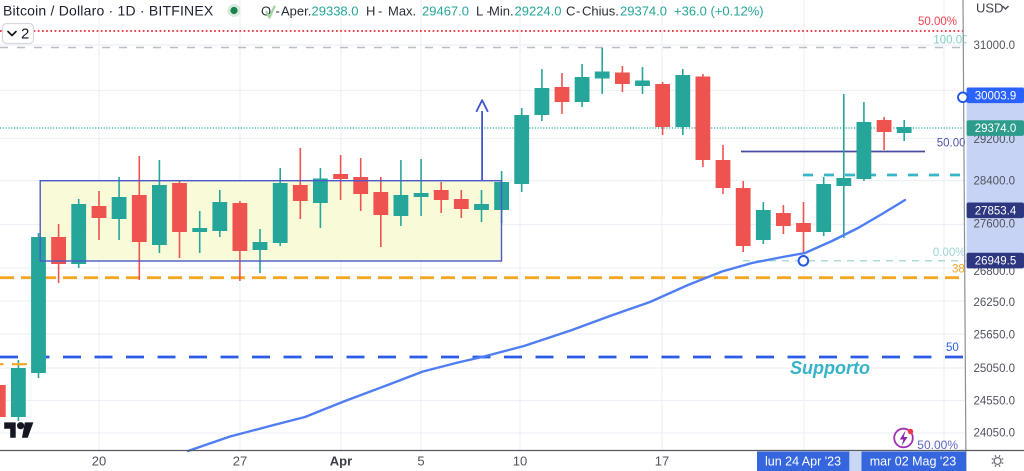  Describe the element at coordinates (335, 11) in the screenshot. I see `svg-text: 29338.0` at that location.